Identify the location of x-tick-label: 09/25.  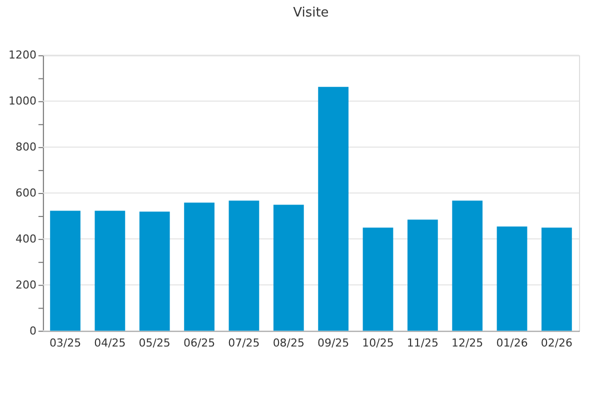
(334, 343).